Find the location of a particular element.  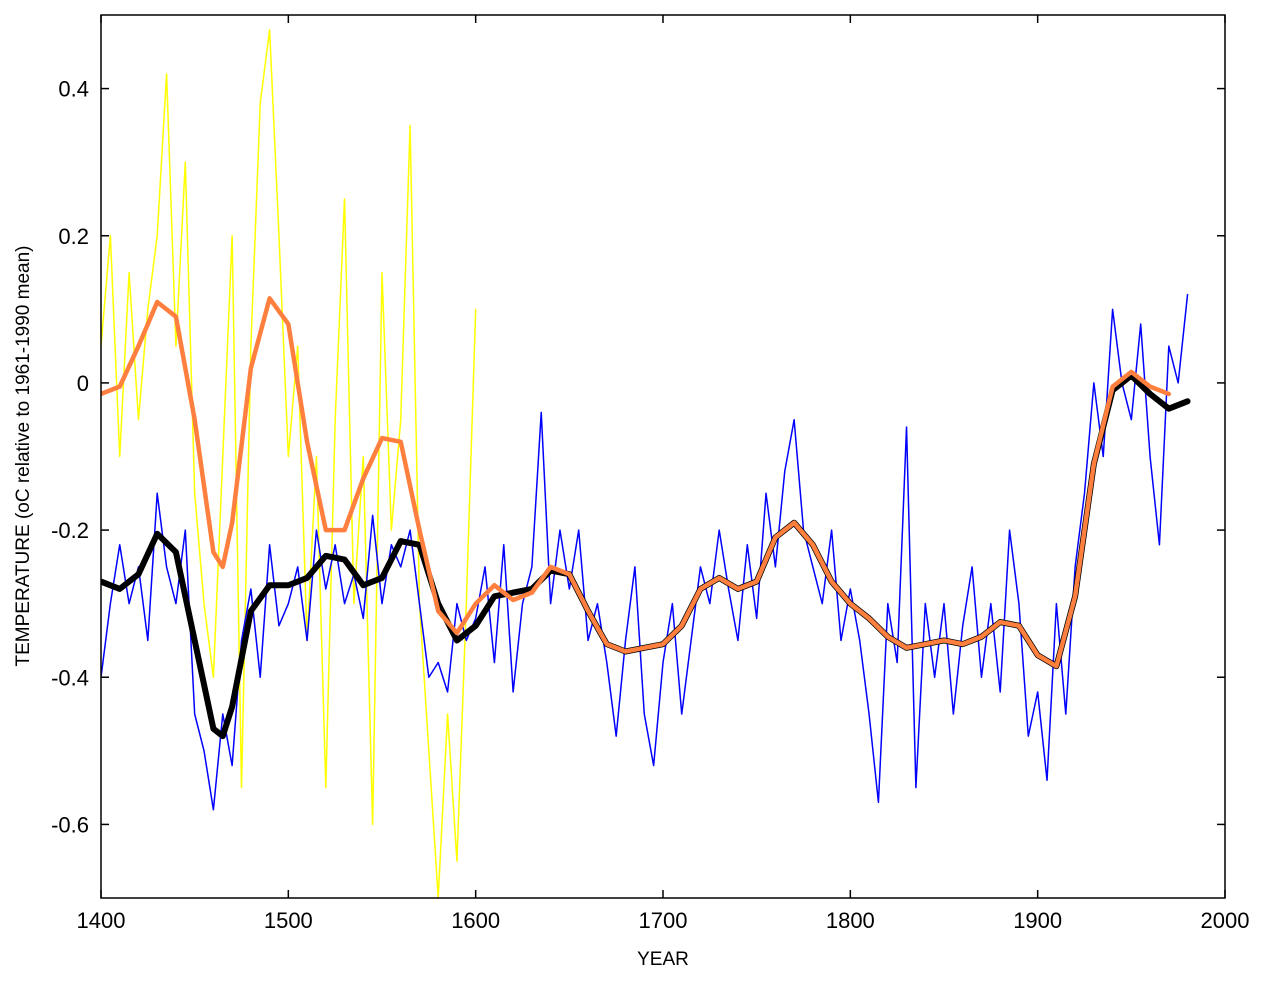

x-tick-label: 1900 is located at coordinates (1037, 920).